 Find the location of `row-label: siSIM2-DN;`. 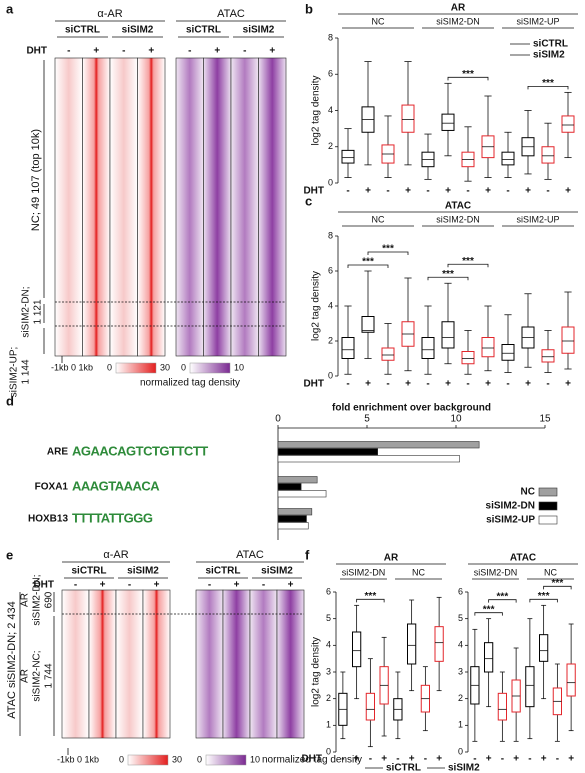

row-label: siSIM2-DN; is located at coordinates (37, 599).